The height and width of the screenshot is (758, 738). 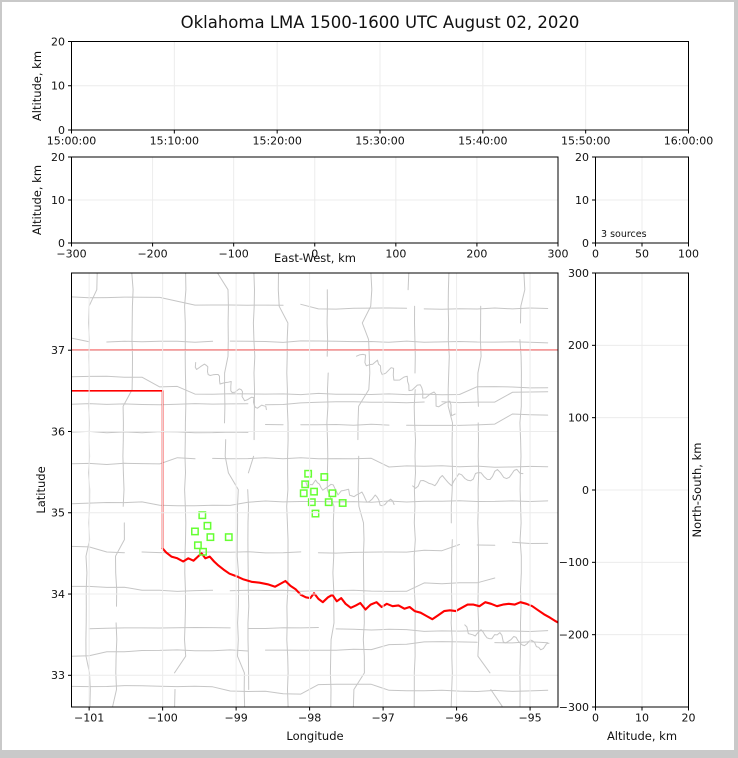 What do you see at coordinates (642, 718) in the screenshot?
I see `x-tick-label: 10` at bounding box center [642, 718].